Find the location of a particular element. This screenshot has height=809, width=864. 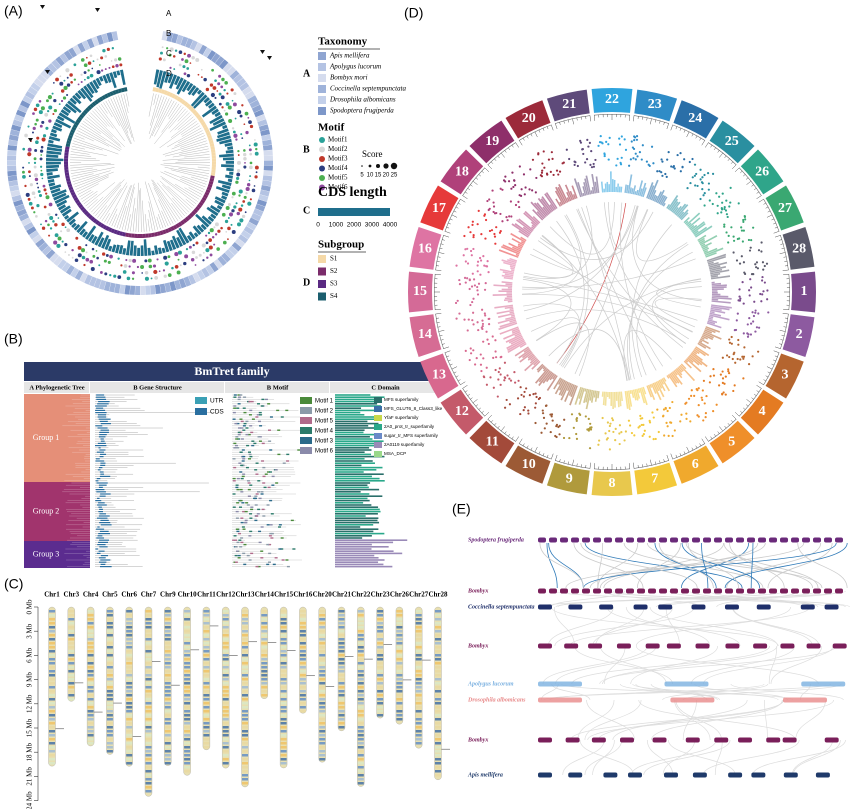

legend-label: UTR is located at coordinates (217, 401).